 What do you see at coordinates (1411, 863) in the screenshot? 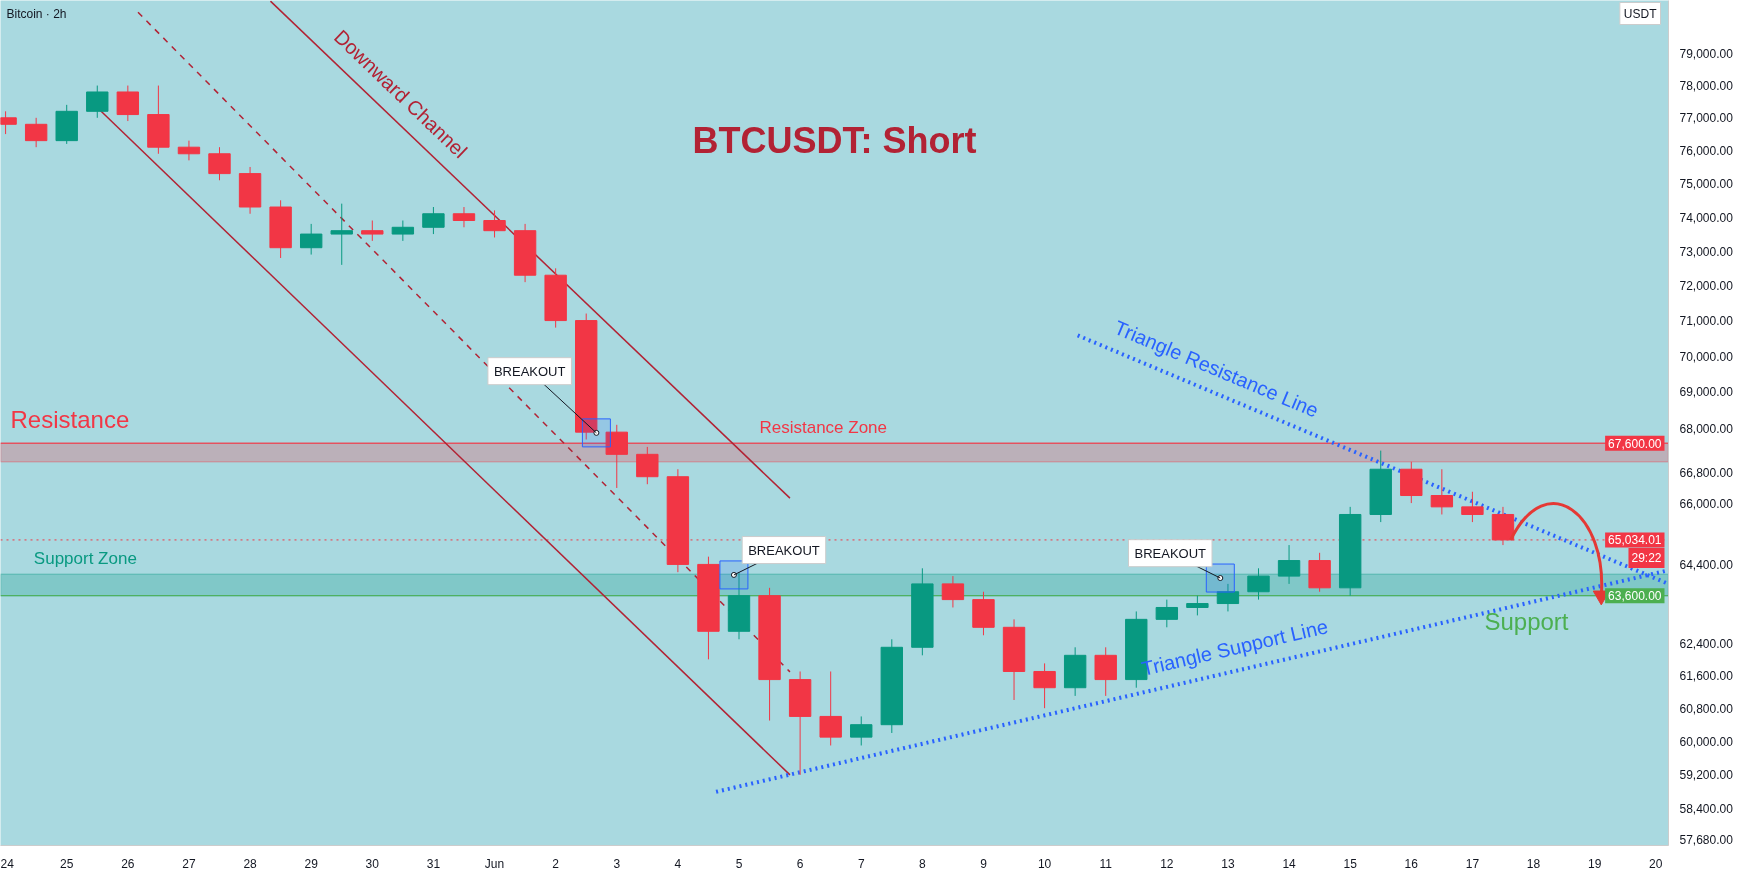
I see `x-tick-label: 16` at bounding box center [1411, 863].